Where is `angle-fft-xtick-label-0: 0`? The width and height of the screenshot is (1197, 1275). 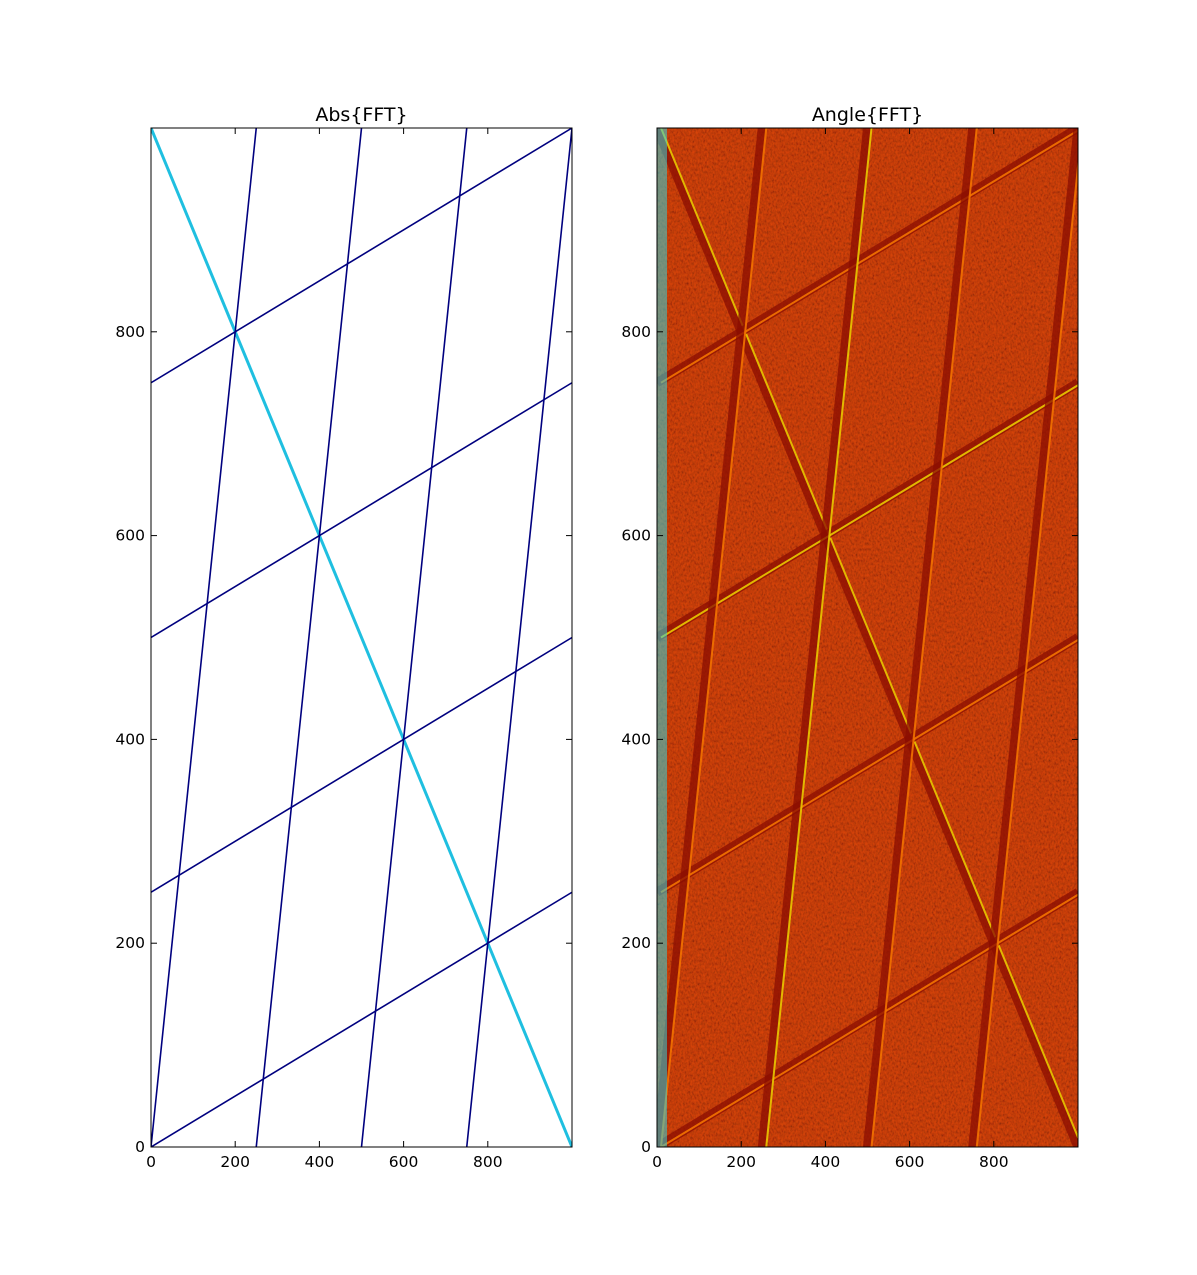 angle-fft-xtick-label-0: 0 is located at coordinates (657, 1162).